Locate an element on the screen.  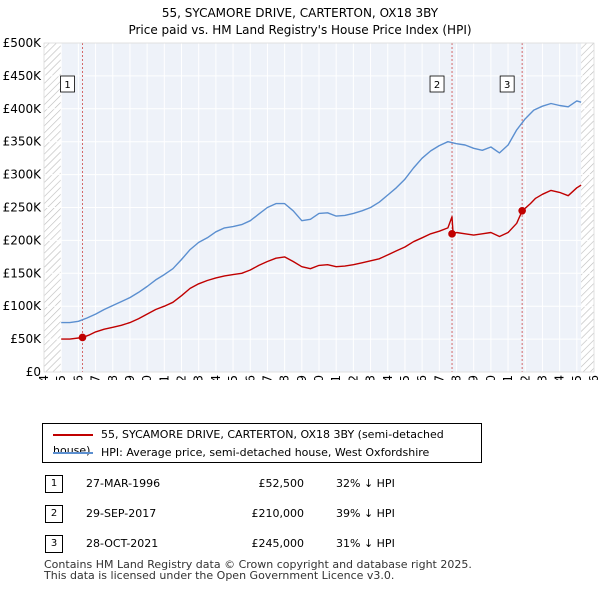
x-tick-label: 2003 is located at coordinates (199, 377).